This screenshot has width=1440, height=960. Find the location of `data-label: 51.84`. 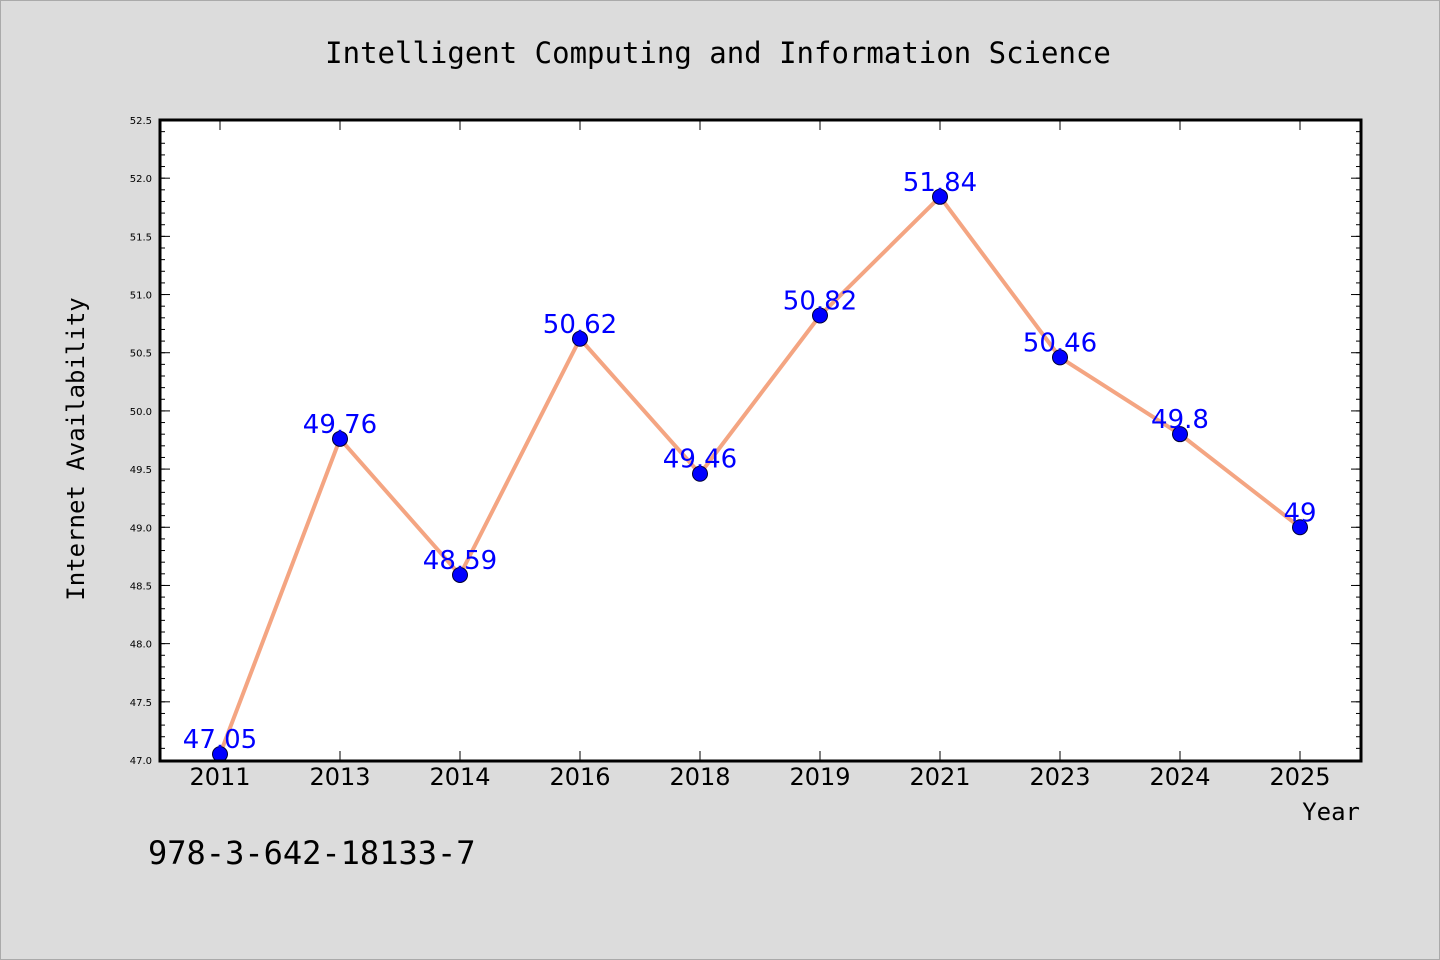

data-label: 51.84 is located at coordinates (940, 183).